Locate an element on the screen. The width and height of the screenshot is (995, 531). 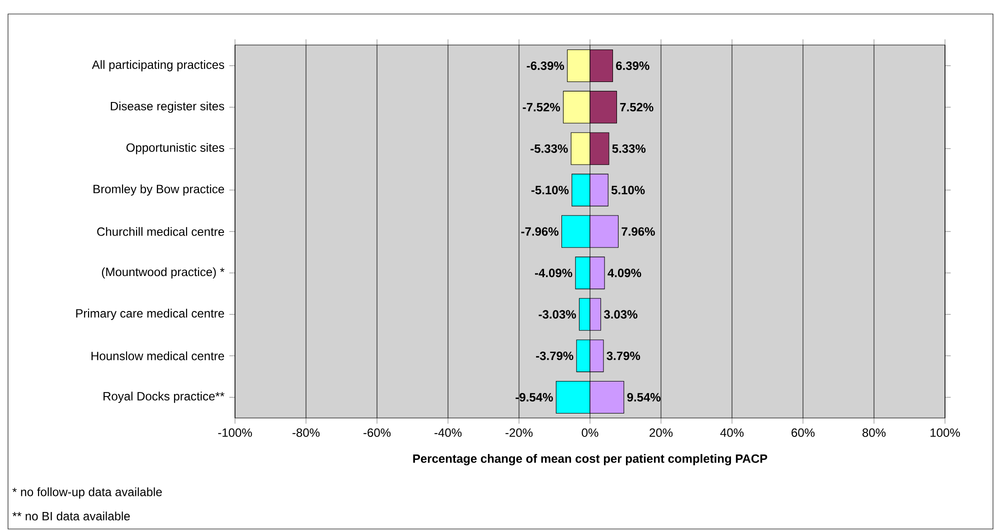
data-label: 5.33% is located at coordinates (629, 148).